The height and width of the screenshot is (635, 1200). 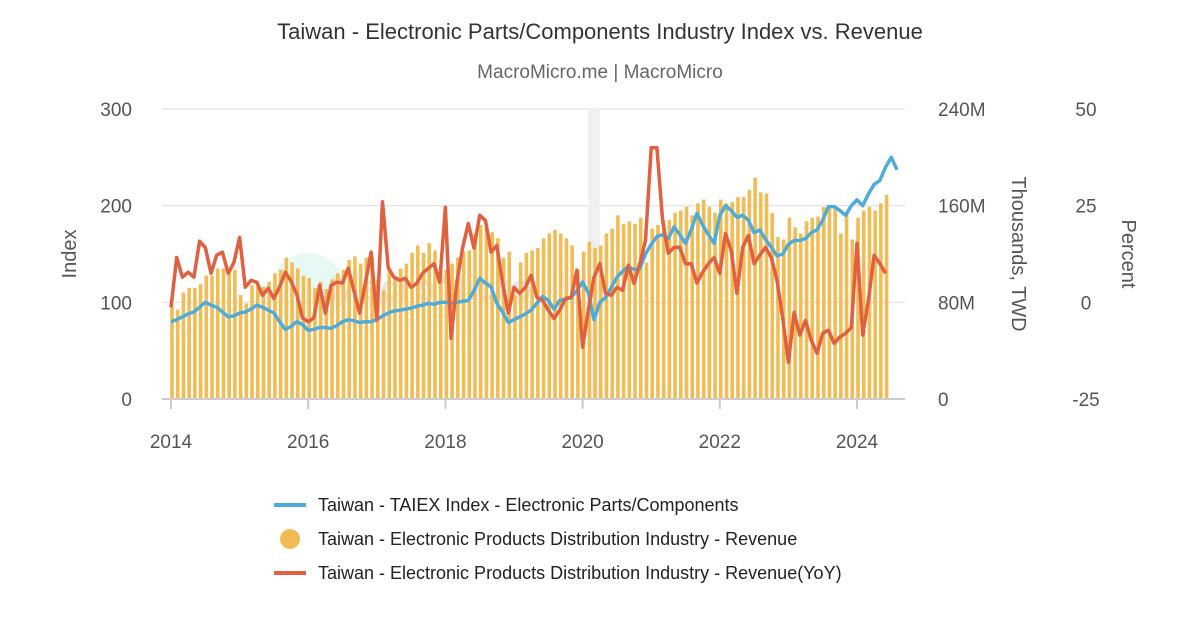 What do you see at coordinates (126, 400) in the screenshot?
I see `left-tick-label: 0` at bounding box center [126, 400].